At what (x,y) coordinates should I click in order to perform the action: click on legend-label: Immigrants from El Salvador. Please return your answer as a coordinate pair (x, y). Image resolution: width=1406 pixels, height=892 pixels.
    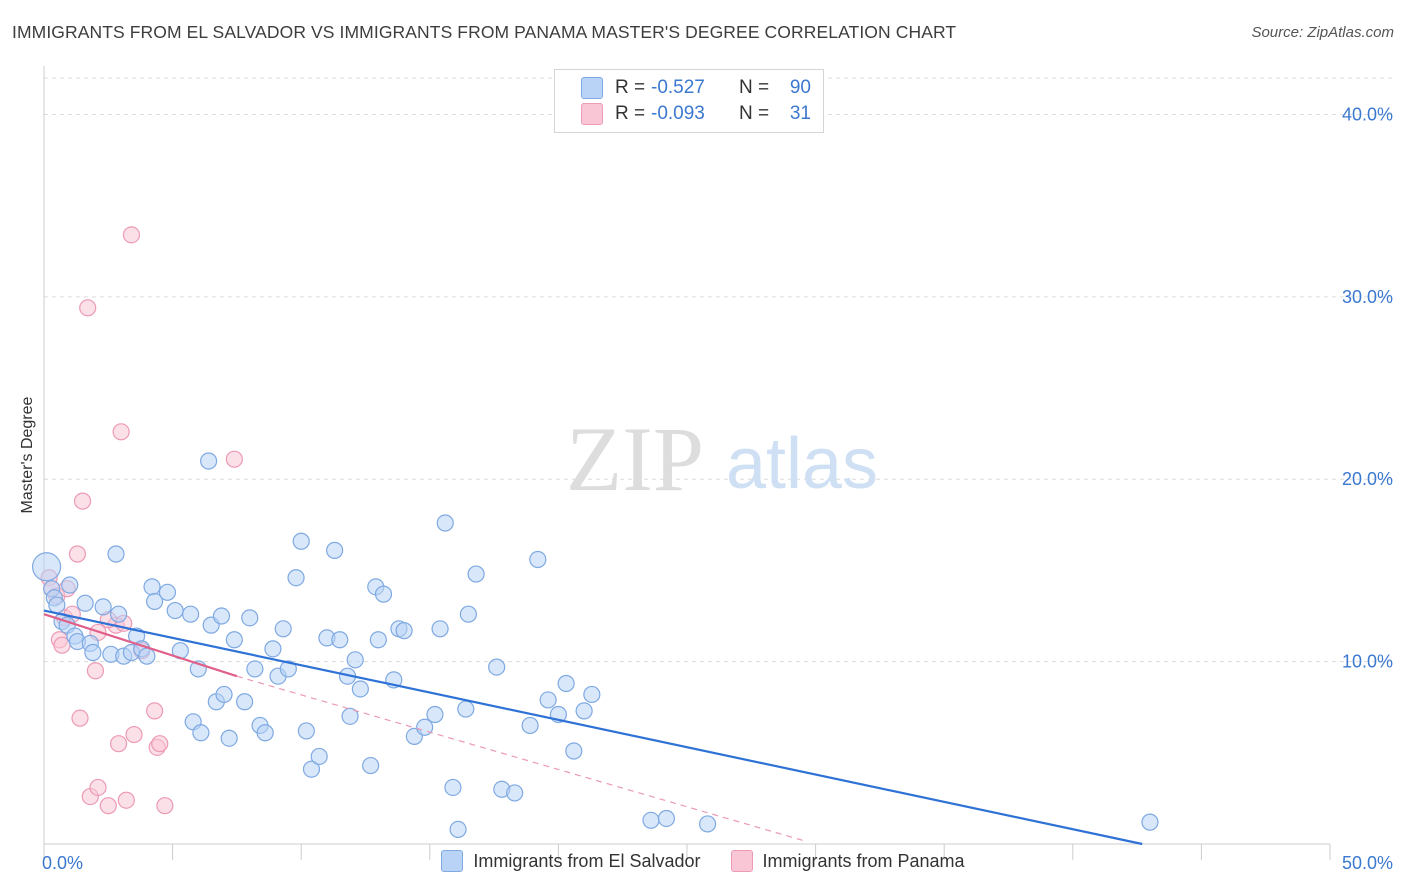
    Looking at the image, I should click on (587, 860).